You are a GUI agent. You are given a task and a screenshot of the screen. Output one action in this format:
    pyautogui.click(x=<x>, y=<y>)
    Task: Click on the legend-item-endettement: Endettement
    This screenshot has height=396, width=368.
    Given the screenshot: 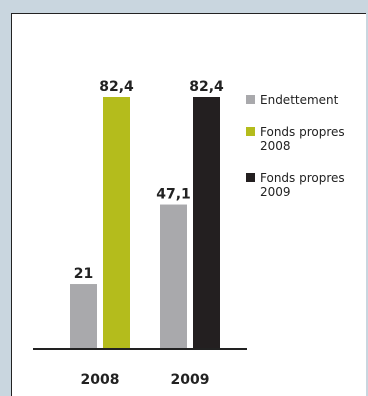 What is the action you would take?
    pyautogui.click(x=306, y=100)
    